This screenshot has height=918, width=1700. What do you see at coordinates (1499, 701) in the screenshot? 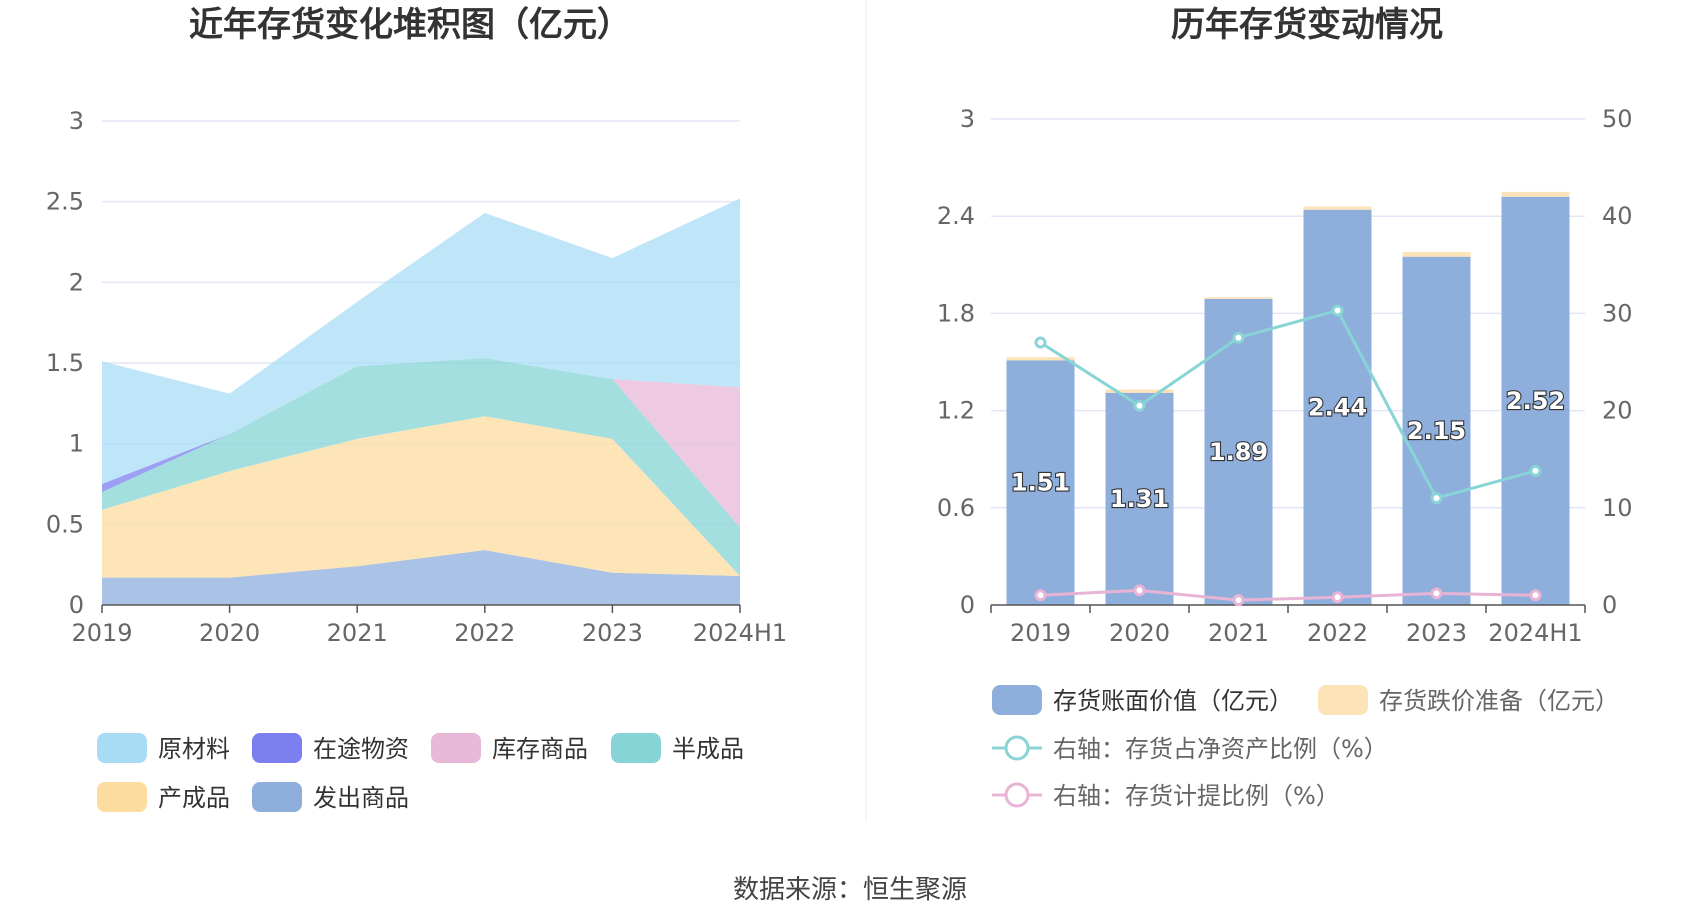
I see `legend-label: 存货跌价准备（亿元）` at bounding box center [1499, 701].